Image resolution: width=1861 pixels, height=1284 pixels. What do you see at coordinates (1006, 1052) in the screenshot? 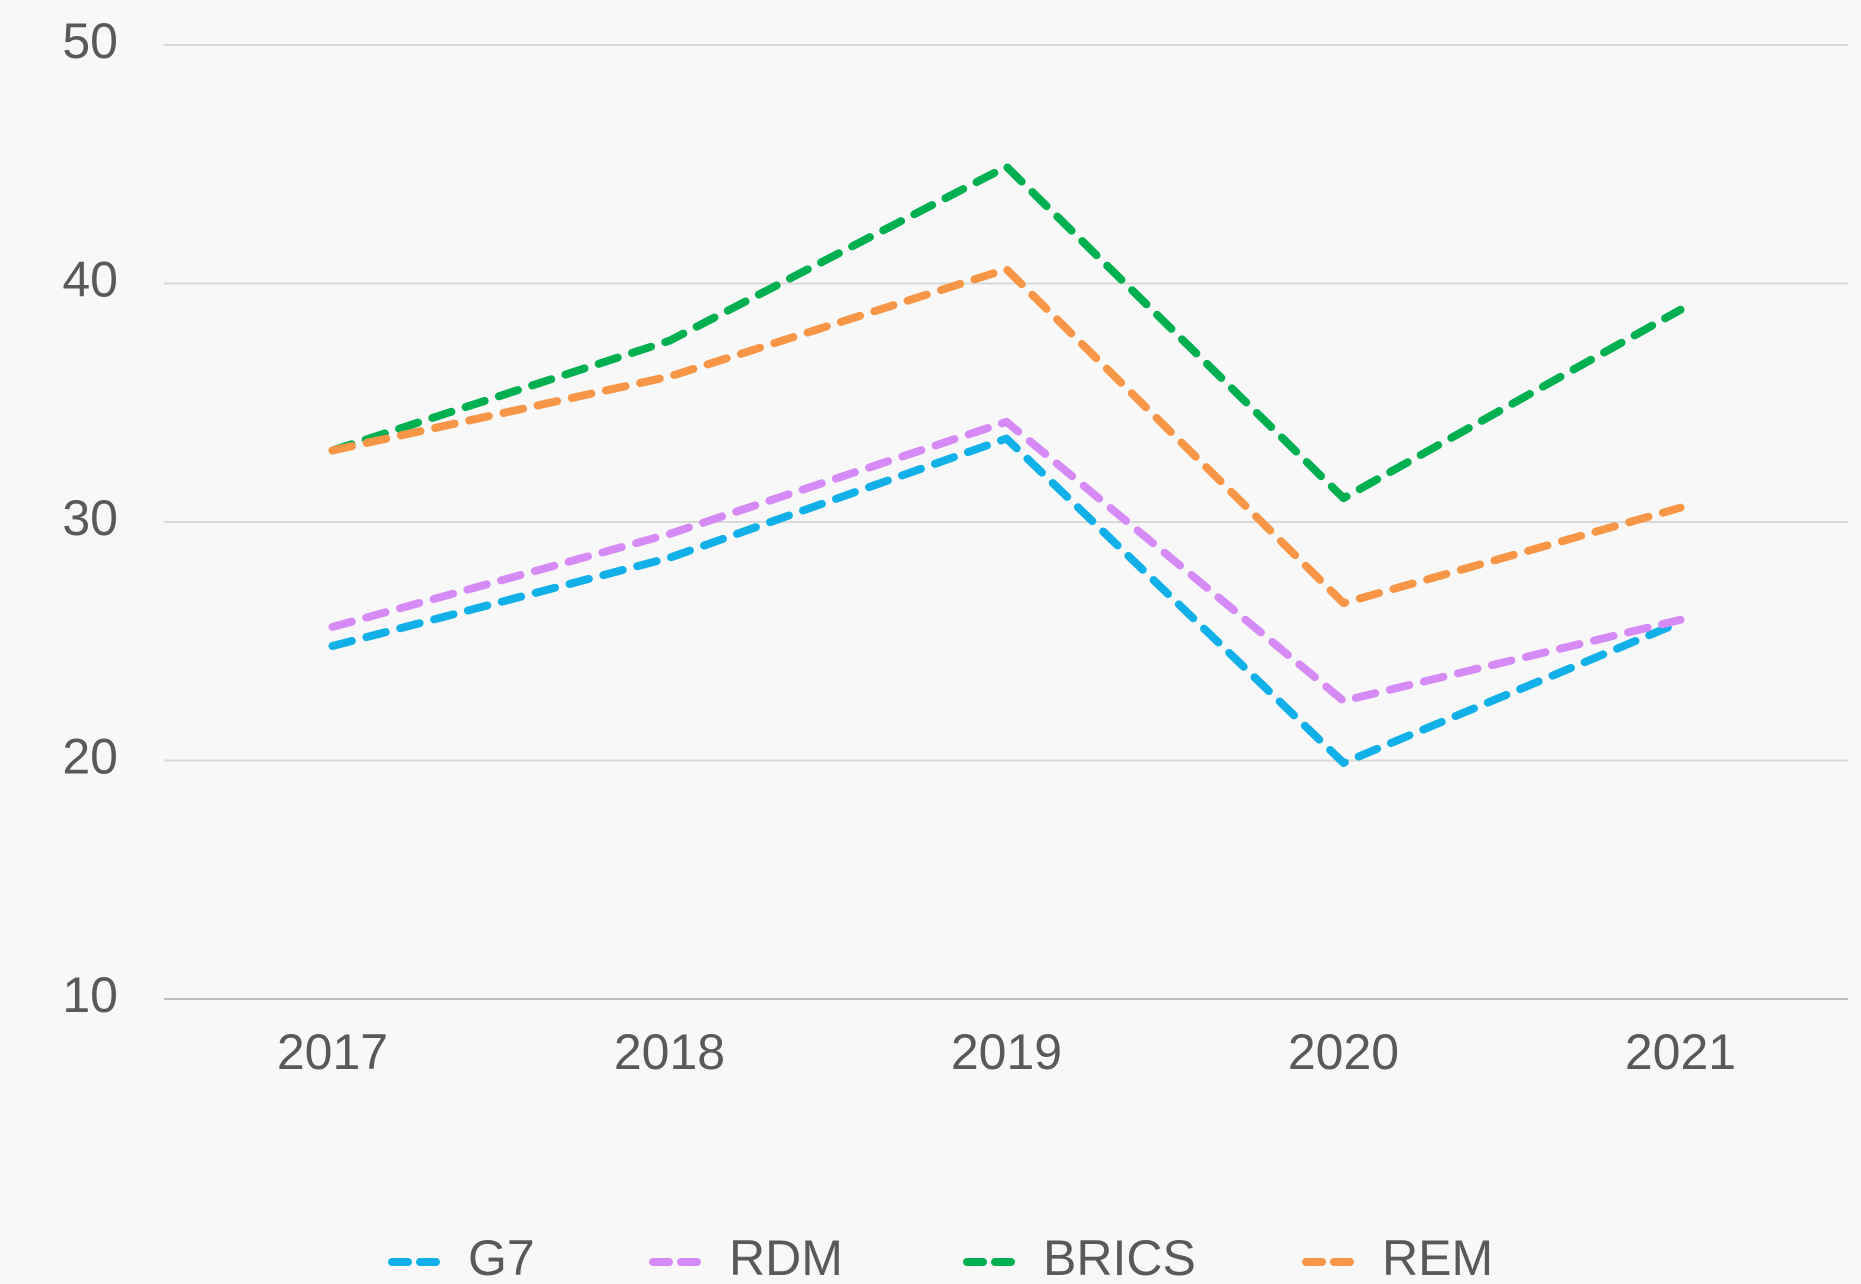
I see `x-tick-label: 2019` at bounding box center [1006, 1052].